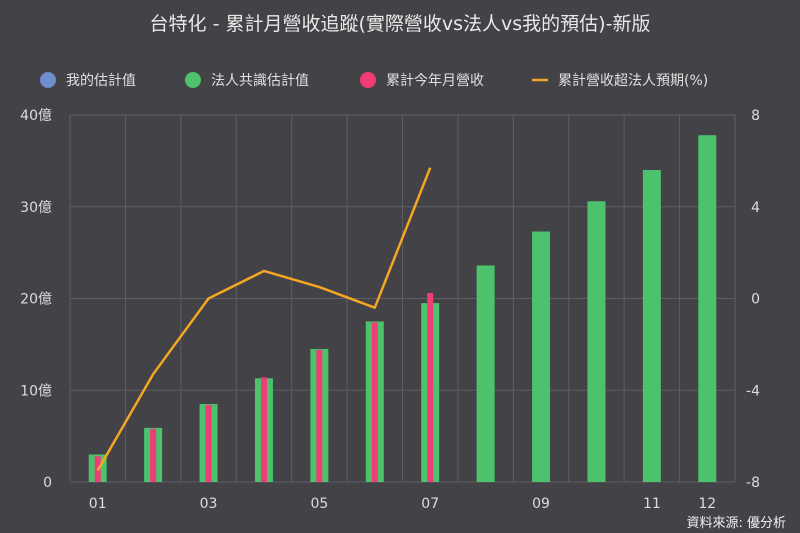 The width and height of the screenshot is (800, 533). I want to click on chart-title: 台特化 - 累計月營收追蹤(實際營收vs法人vs我的預估)-新版, so click(400, 24).